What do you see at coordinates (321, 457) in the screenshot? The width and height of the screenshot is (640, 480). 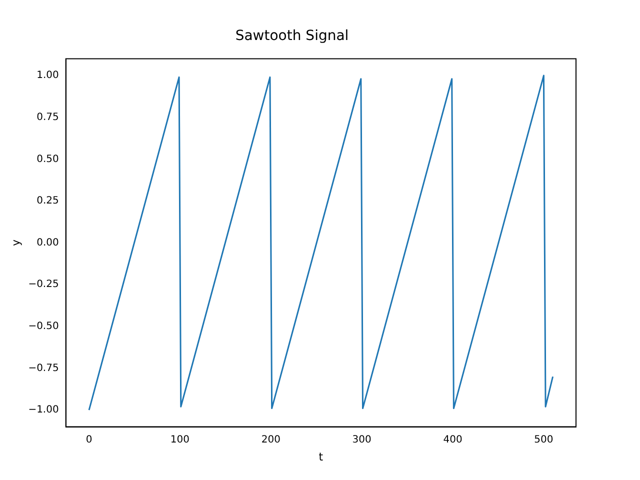 I see `x-axis-title: t` at bounding box center [321, 457].